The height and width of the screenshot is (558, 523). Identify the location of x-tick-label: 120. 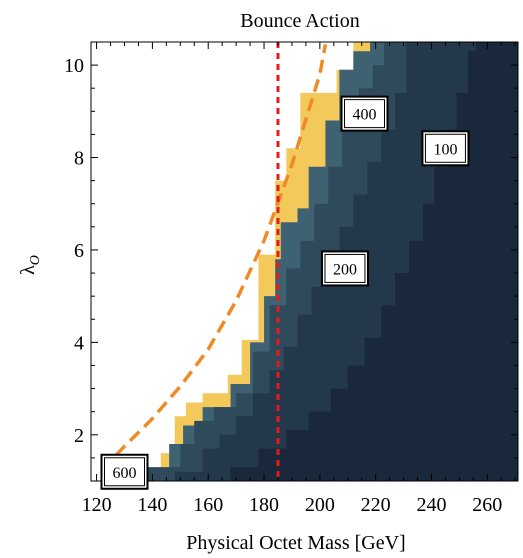
(97, 505).